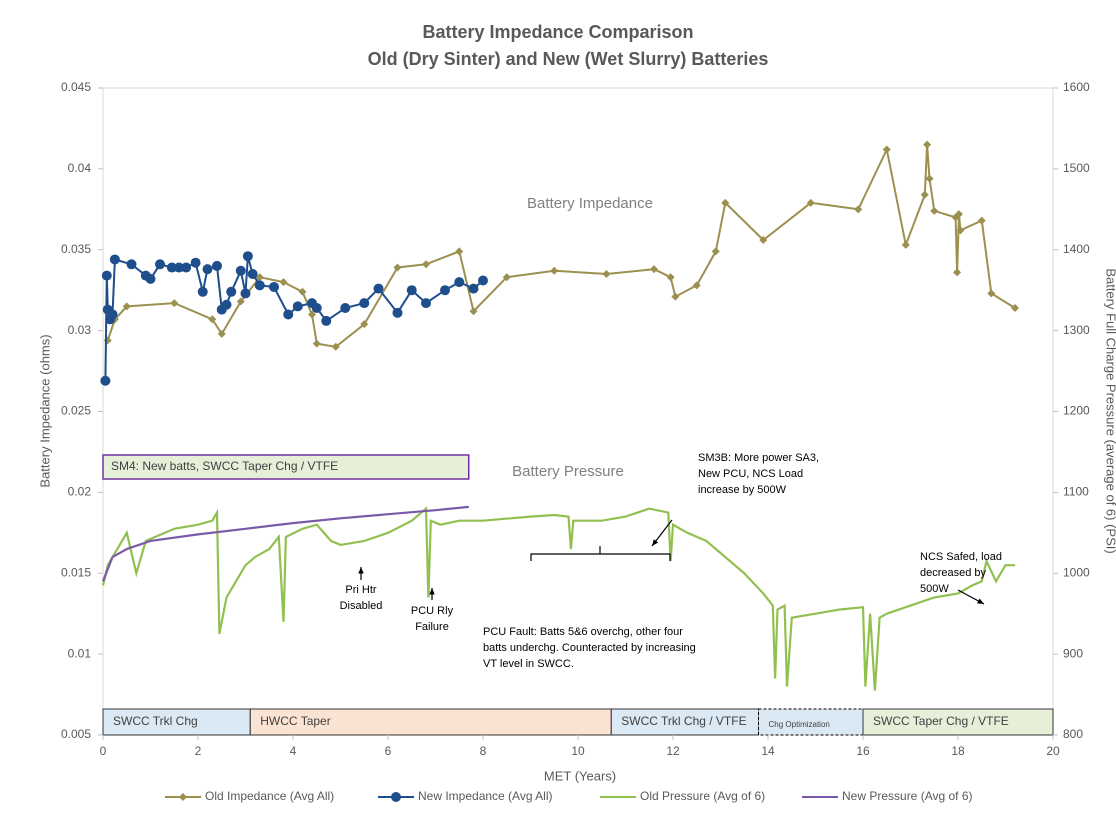 The height and width of the screenshot is (813, 1116). I want to click on banner-box, so click(286, 467).